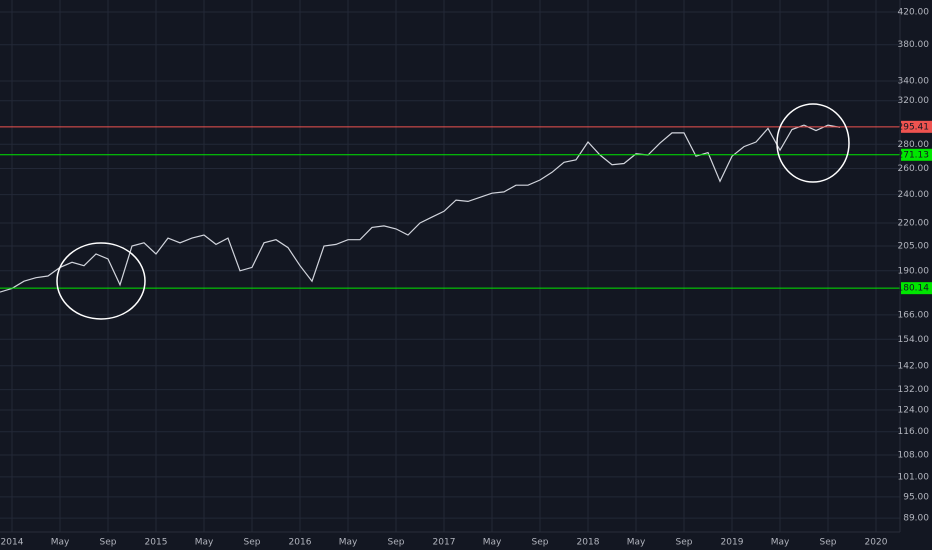 The height and width of the screenshot is (550, 932). Describe the element at coordinates (914, 456) in the screenshot. I see `y-tick-label: 108.00` at that location.